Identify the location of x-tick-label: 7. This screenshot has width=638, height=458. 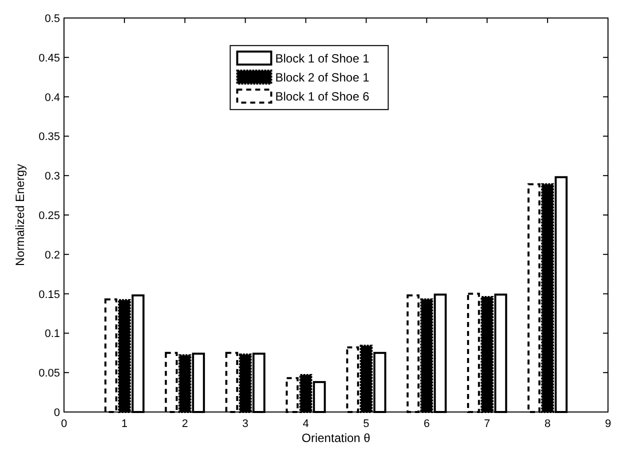
(487, 424).